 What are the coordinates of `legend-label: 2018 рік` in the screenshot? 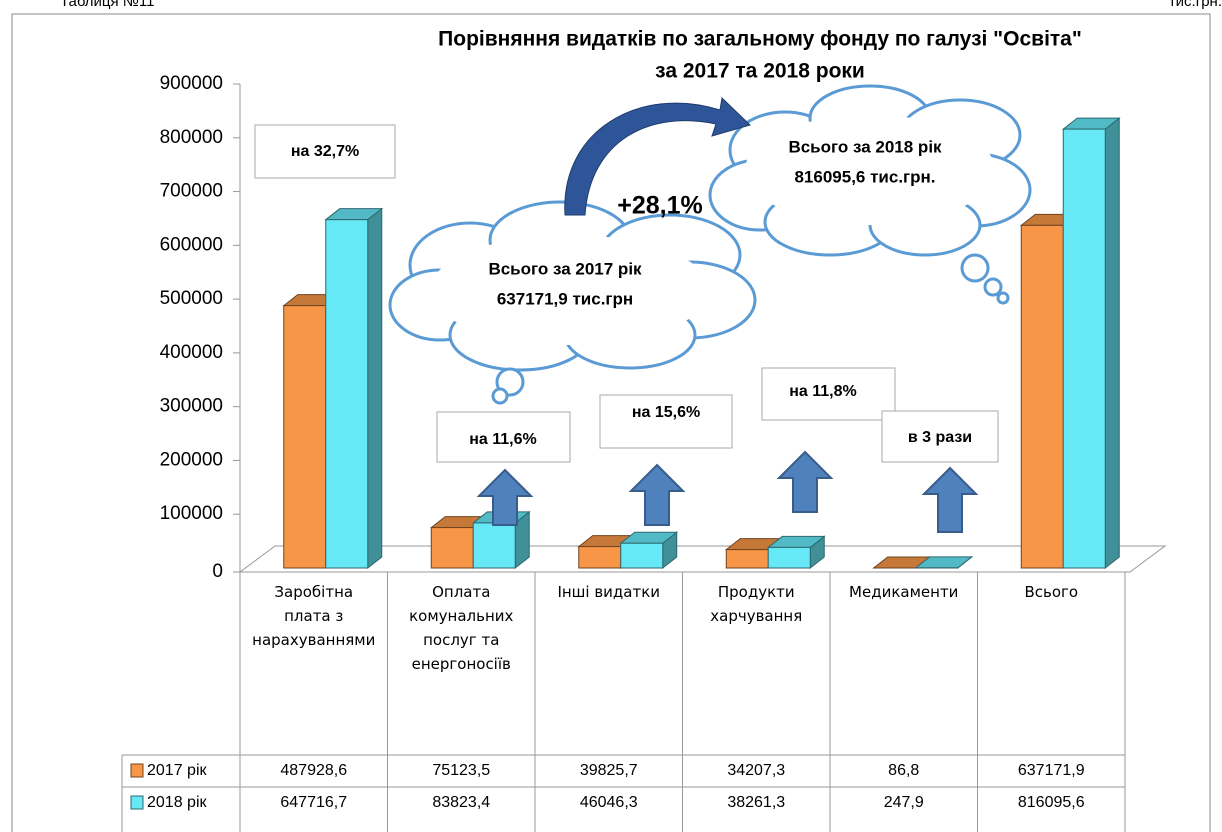 It's located at (177, 802).